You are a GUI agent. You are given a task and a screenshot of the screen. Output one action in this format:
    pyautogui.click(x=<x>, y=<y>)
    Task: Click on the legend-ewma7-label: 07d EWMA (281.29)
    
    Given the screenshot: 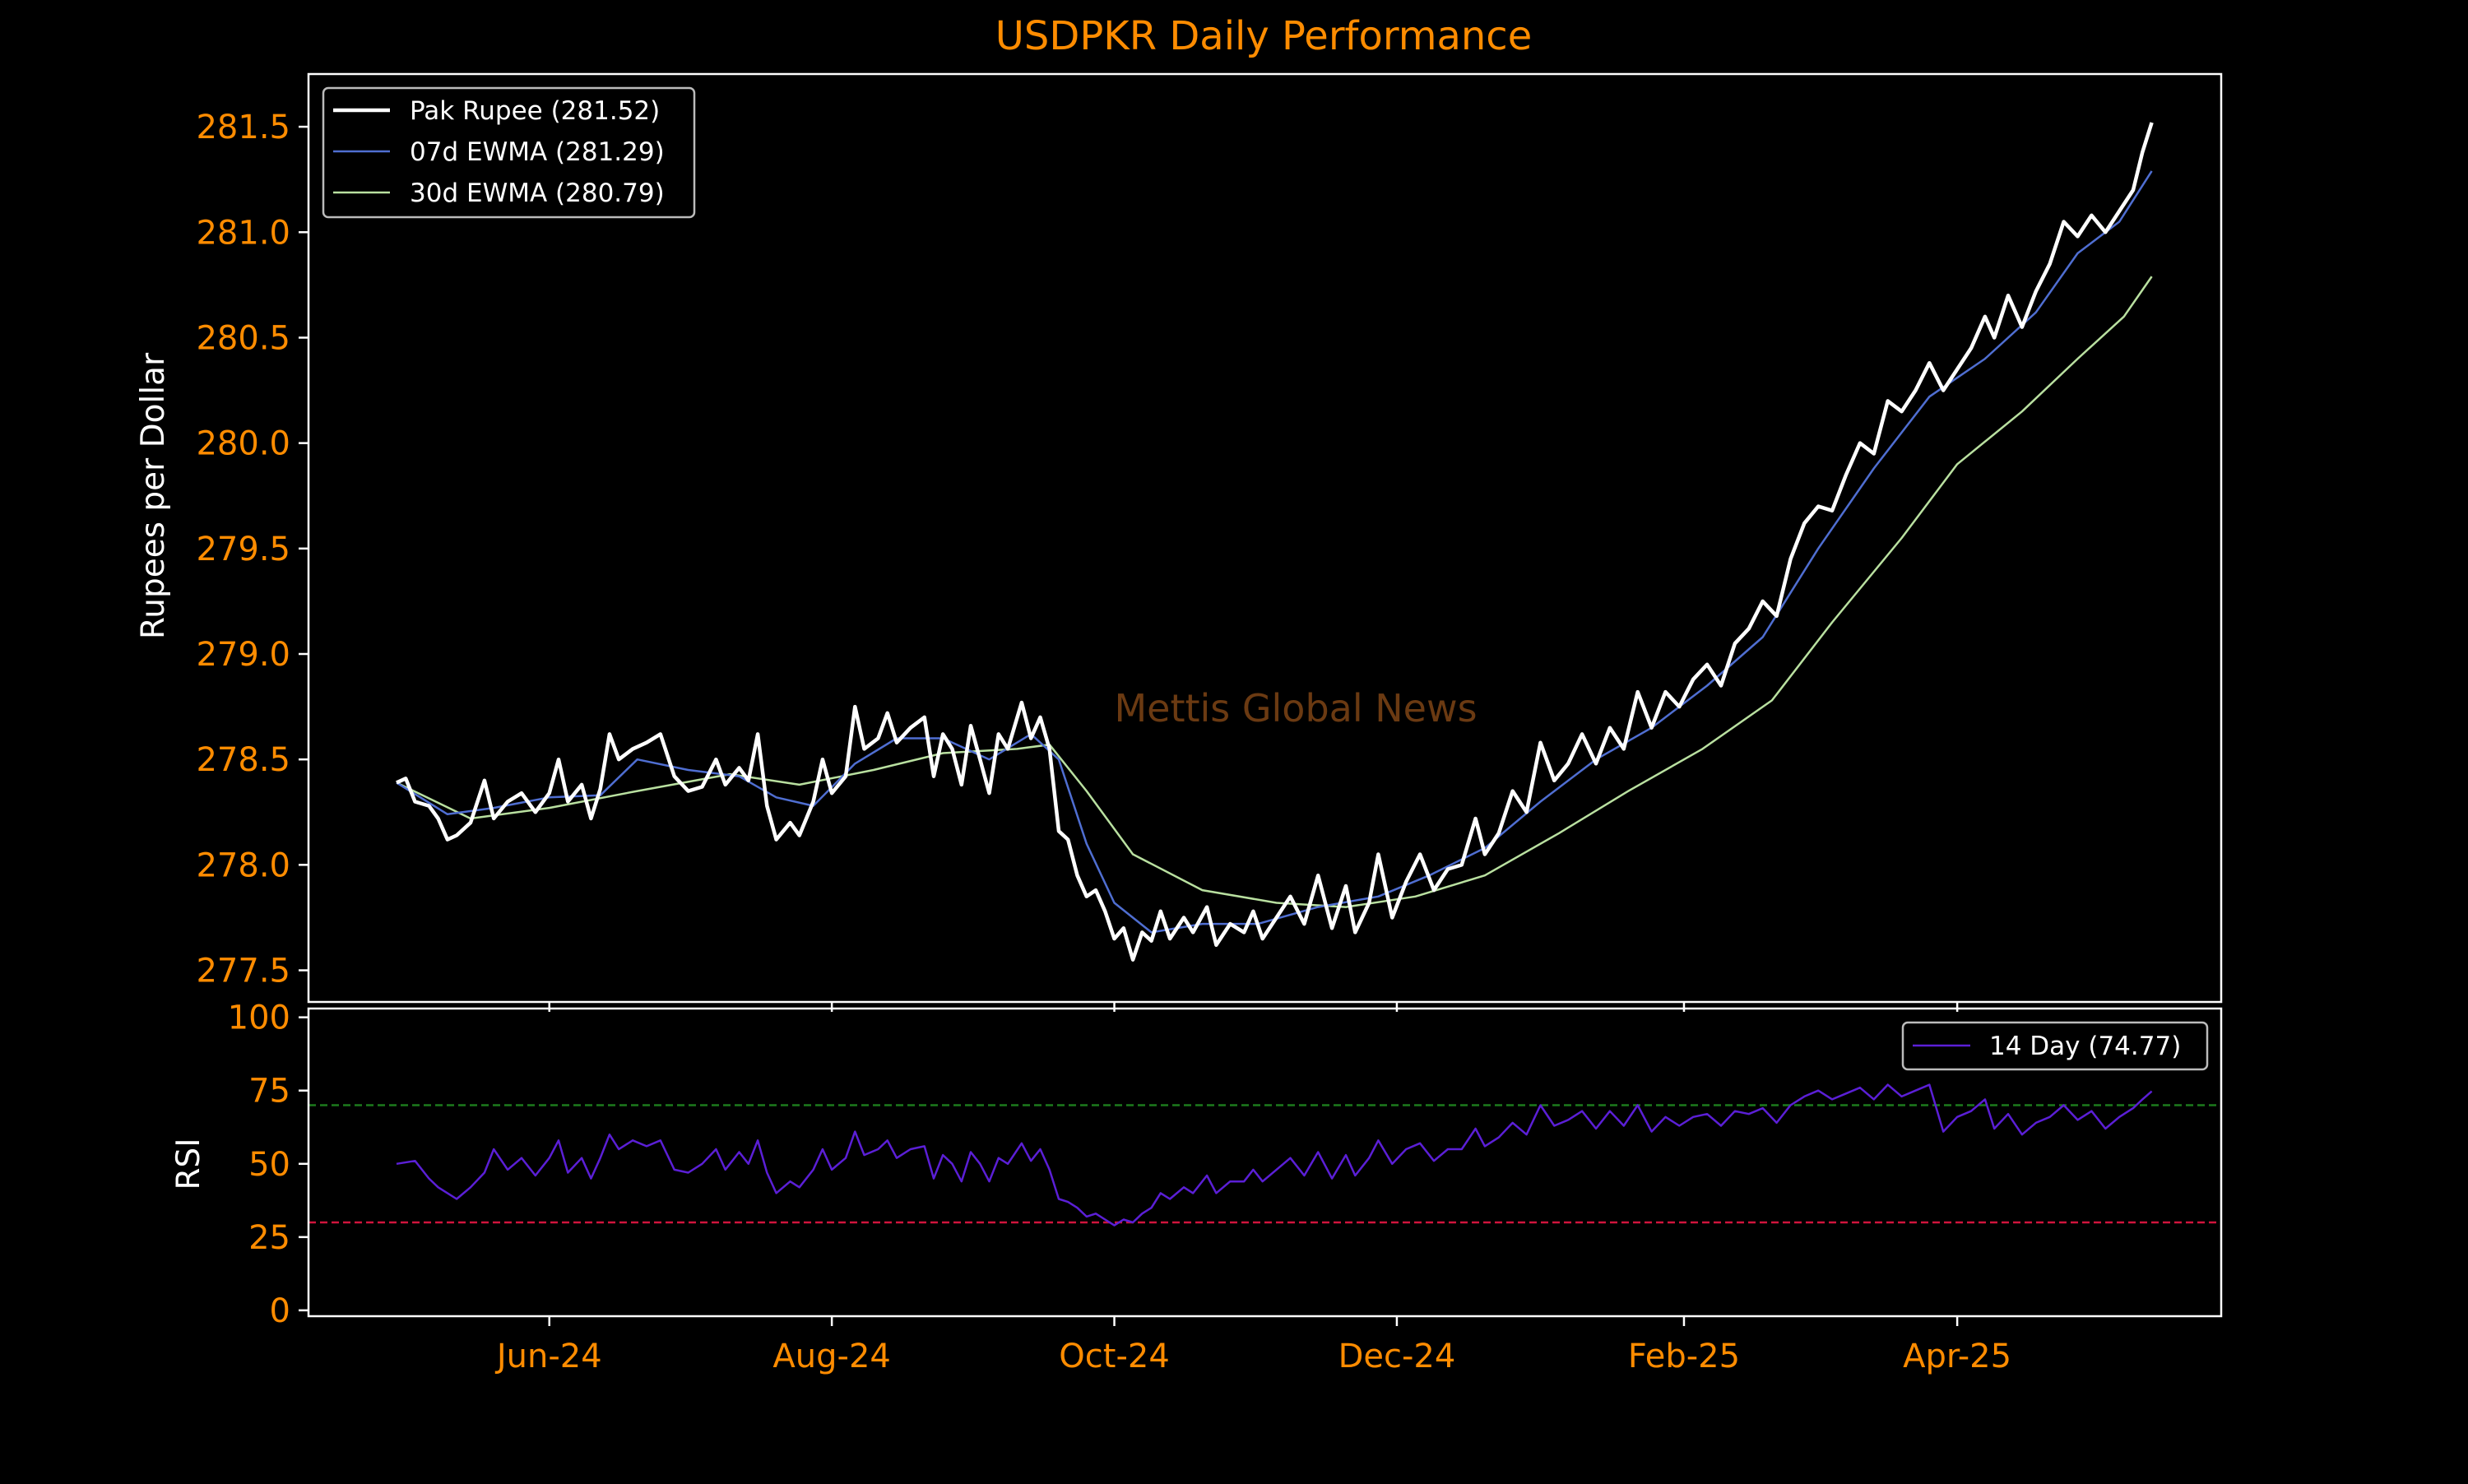 What is the action you would take?
    pyautogui.click(x=537, y=152)
    